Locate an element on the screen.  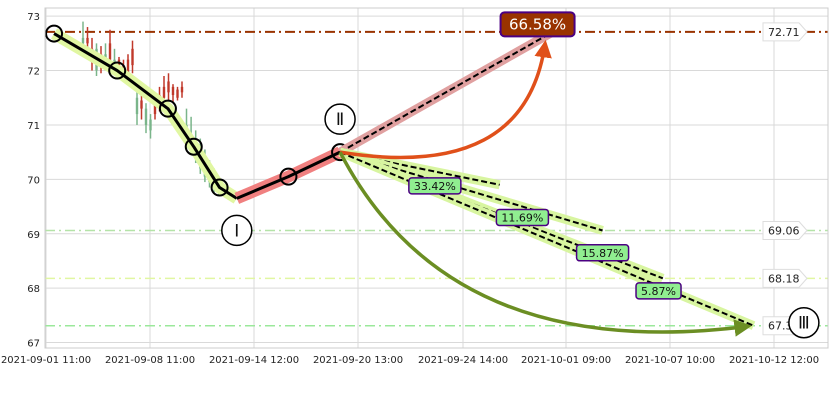
y-tick-label: 69 is located at coordinates (33, 235).